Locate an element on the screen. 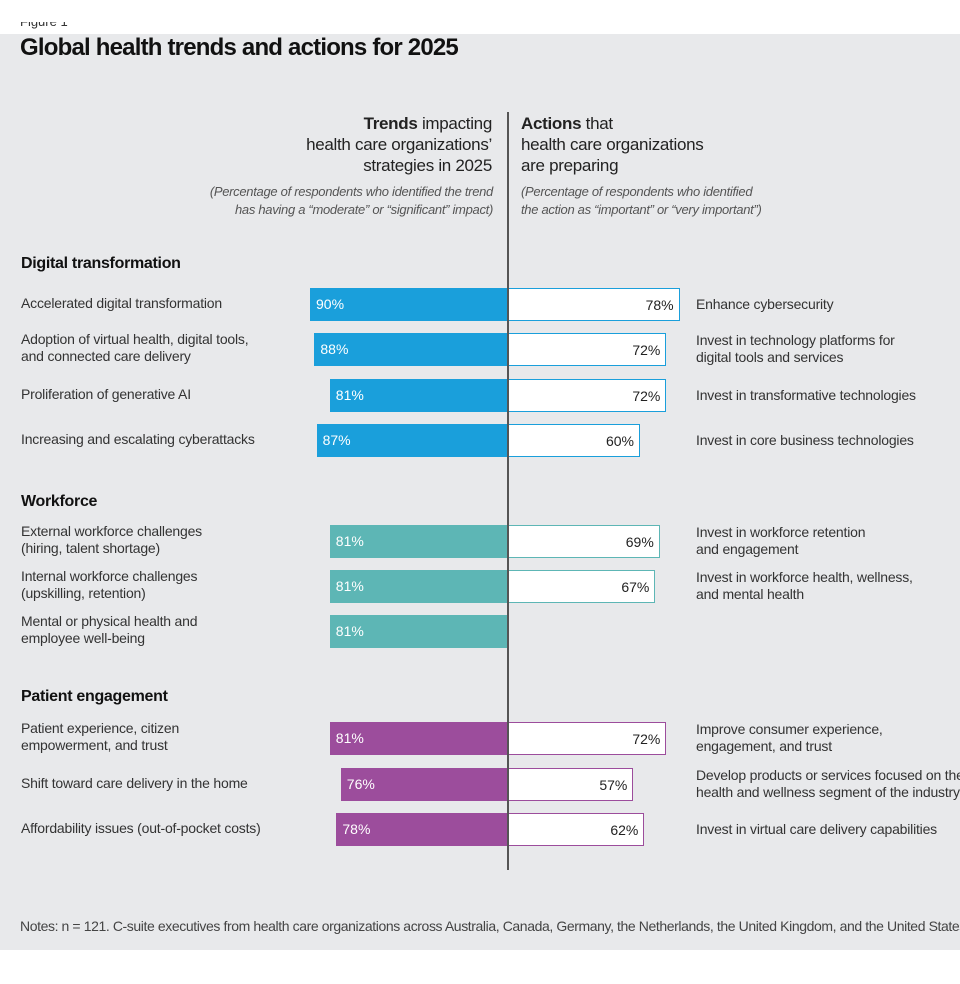  action-label: Enhance cybersecurity is located at coordinates (765, 303).